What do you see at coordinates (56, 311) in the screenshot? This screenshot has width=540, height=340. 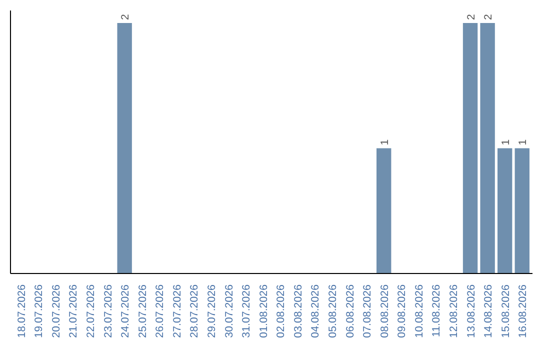 I see `x-tick-label: 20.07.2026` at bounding box center [56, 311].